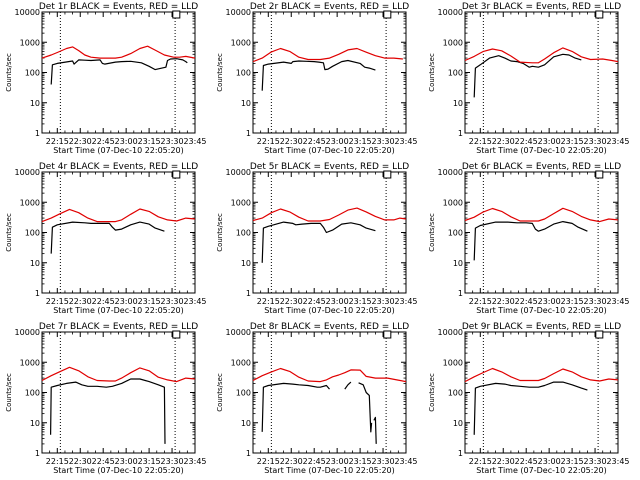  Describe the element at coordinates (149, 141) in the screenshot. I see `x-tick-label: 23:15` at that location.